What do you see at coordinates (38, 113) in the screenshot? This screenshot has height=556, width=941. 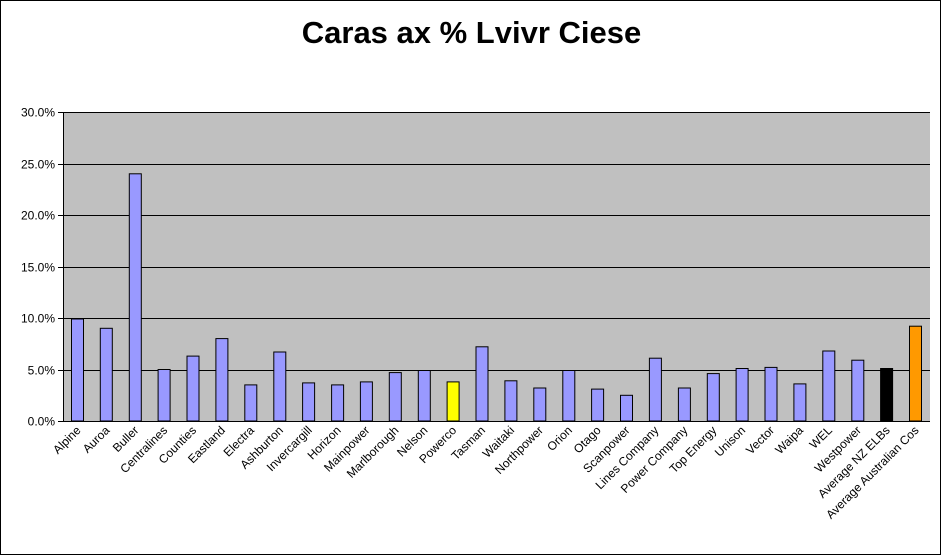 I see `y-tick-label: 30.0%` at bounding box center [38, 113].